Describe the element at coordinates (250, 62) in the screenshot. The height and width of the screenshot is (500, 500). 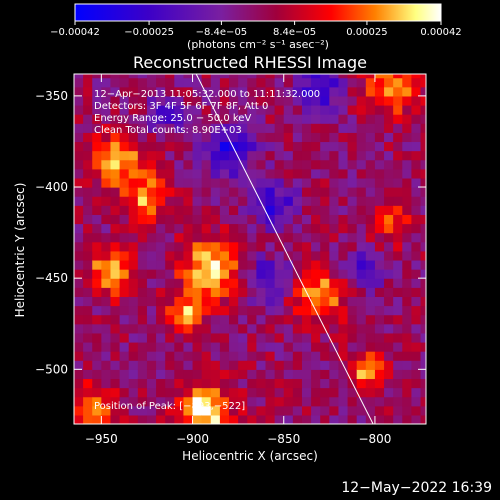
I see `chart-title: Reconstructed RHESSI Image` at that location.